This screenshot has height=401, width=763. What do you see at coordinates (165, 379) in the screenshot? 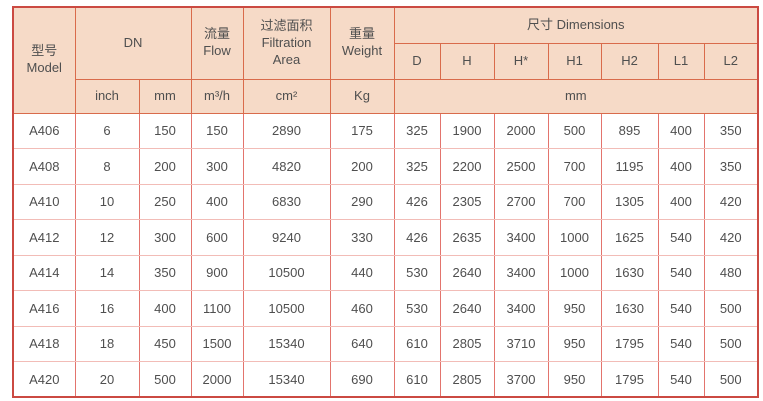
I see `cell-dn-mm: 500` at bounding box center [165, 379].